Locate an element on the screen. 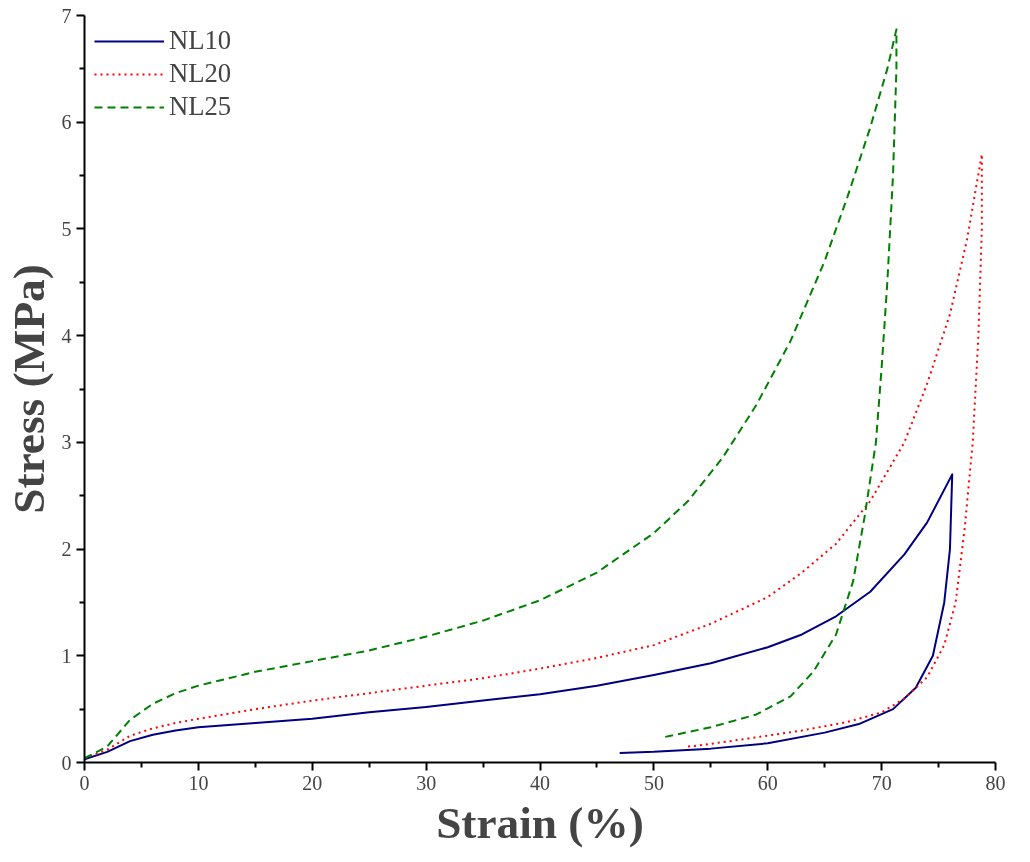 The height and width of the screenshot is (862, 1030). x-tick-label: 70 is located at coordinates (881, 782).